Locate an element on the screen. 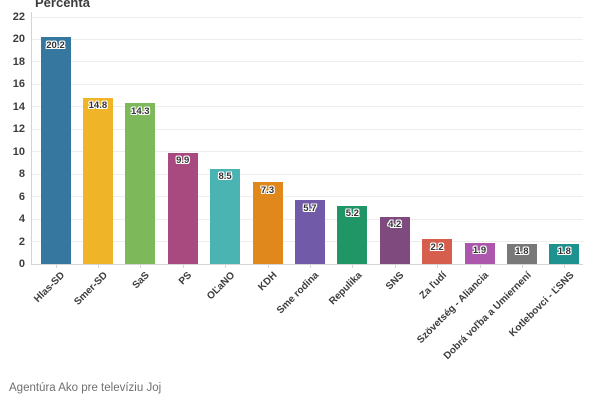 Image resolution: width=600 pixels, height=400 pixels. bar-value-label: 4.2 is located at coordinates (395, 225).